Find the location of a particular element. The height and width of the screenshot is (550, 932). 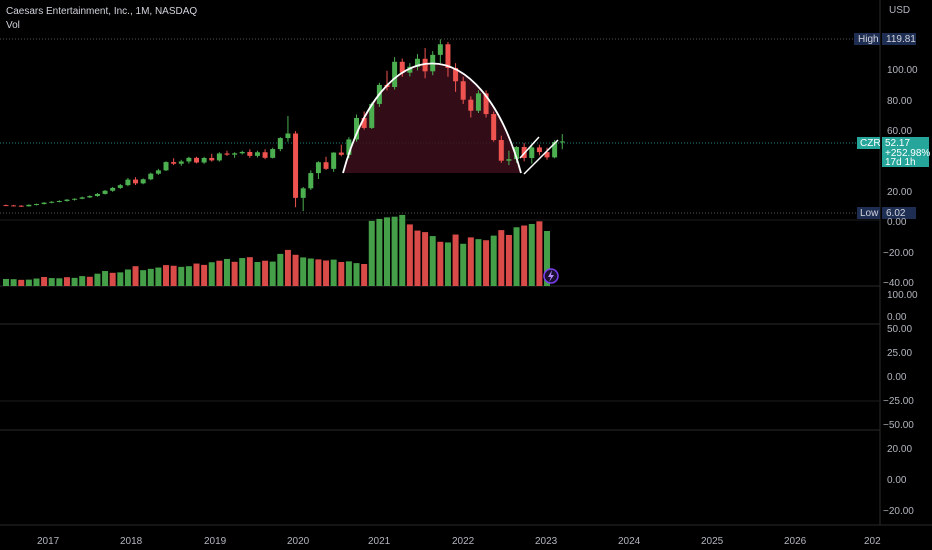

pane2-axis: 100.00 0.00 is located at coordinates (902, 306).